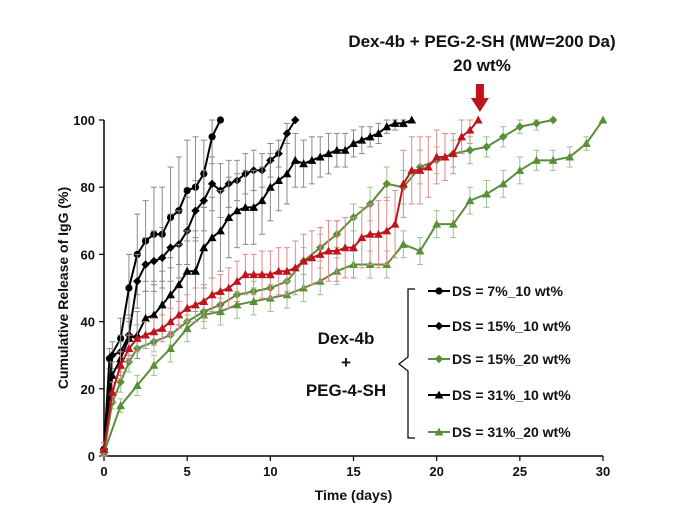  Describe the element at coordinates (346, 338) in the screenshot. I see `group-label-line-1: Dex-4b` at that location.